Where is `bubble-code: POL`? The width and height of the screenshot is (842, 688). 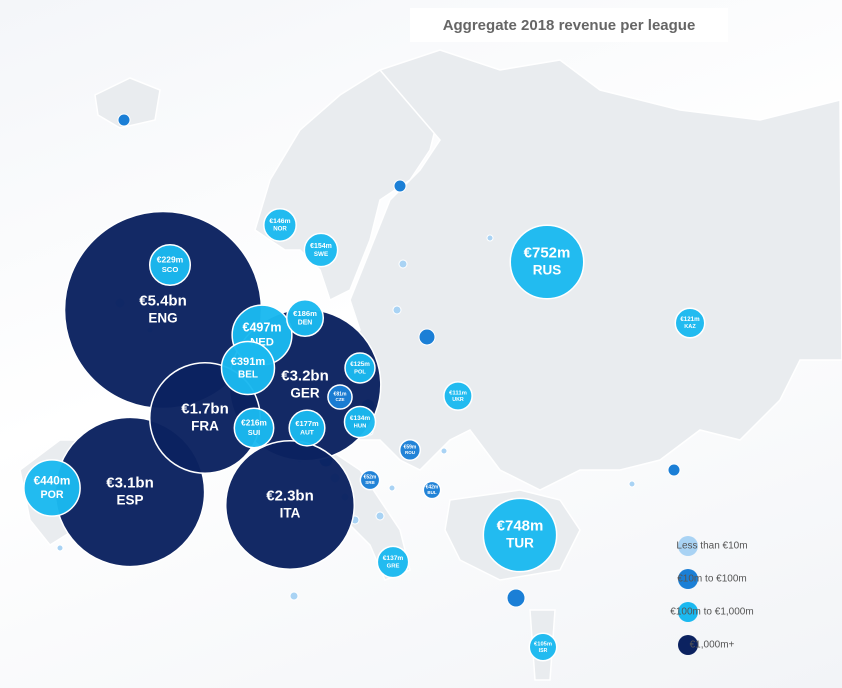
bubble-code: POL is located at coordinates (360, 372).